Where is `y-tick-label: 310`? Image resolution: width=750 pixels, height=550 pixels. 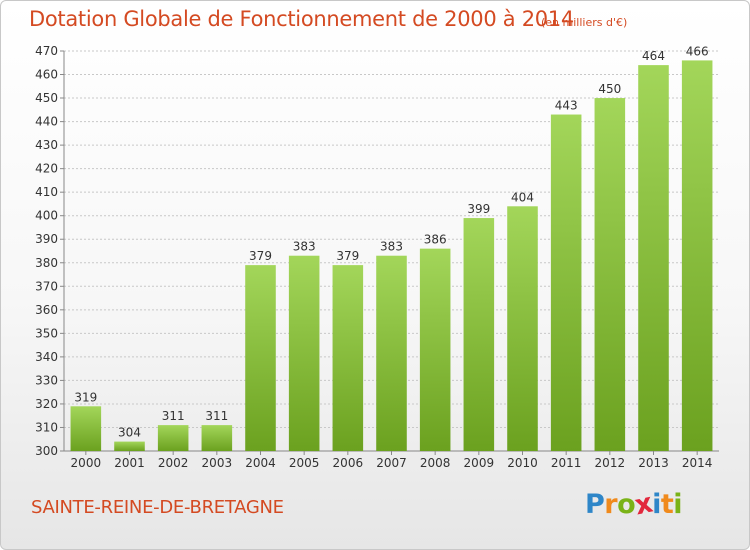
y-tick-label: 310 is located at coordinates (46, 427).